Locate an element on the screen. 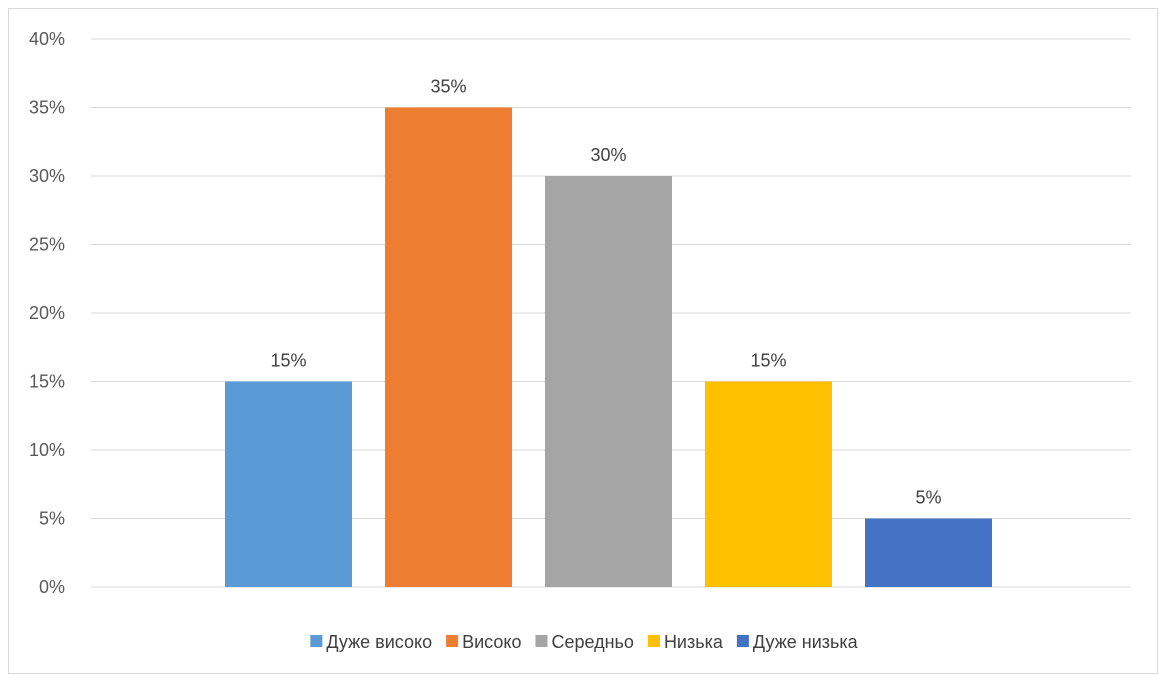 This screenshot has height=675, width=1160. legend-label-2: Високо is located at coordinates (491, 642).